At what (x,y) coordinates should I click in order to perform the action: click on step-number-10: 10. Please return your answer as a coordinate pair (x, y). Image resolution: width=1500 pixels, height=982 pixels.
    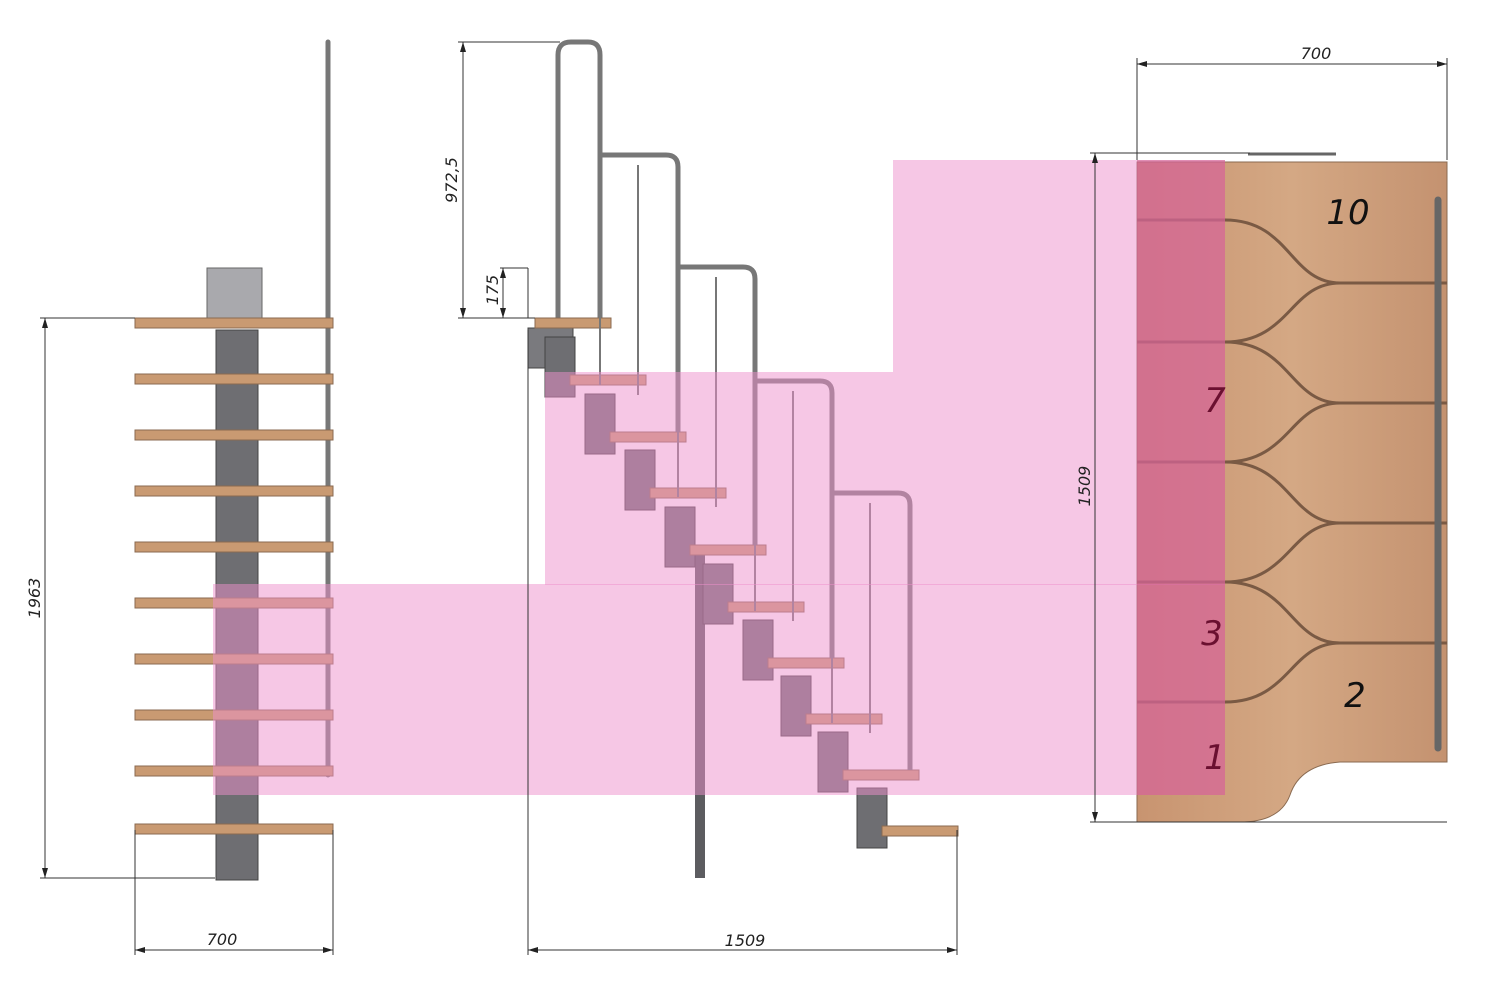
    Looking at the image, I should click on (1347, 213).